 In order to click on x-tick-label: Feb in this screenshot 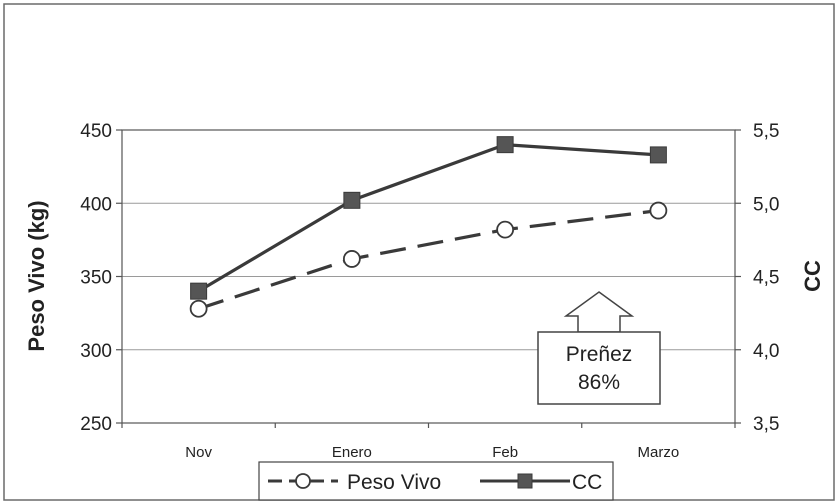, I will do `click(505, 452)`.